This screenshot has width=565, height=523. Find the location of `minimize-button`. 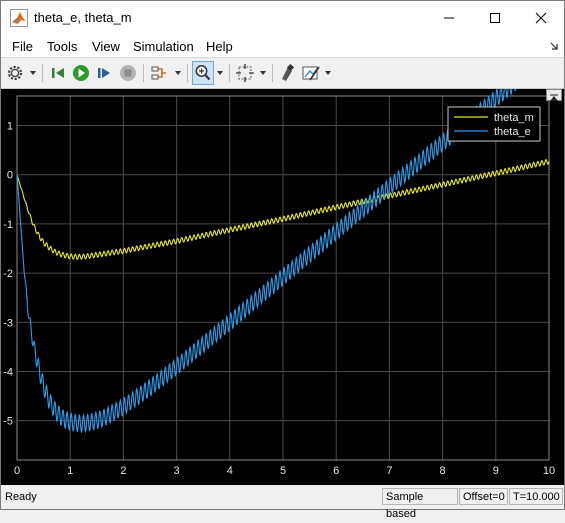

minimize-button is located at coordinates (449, 18).